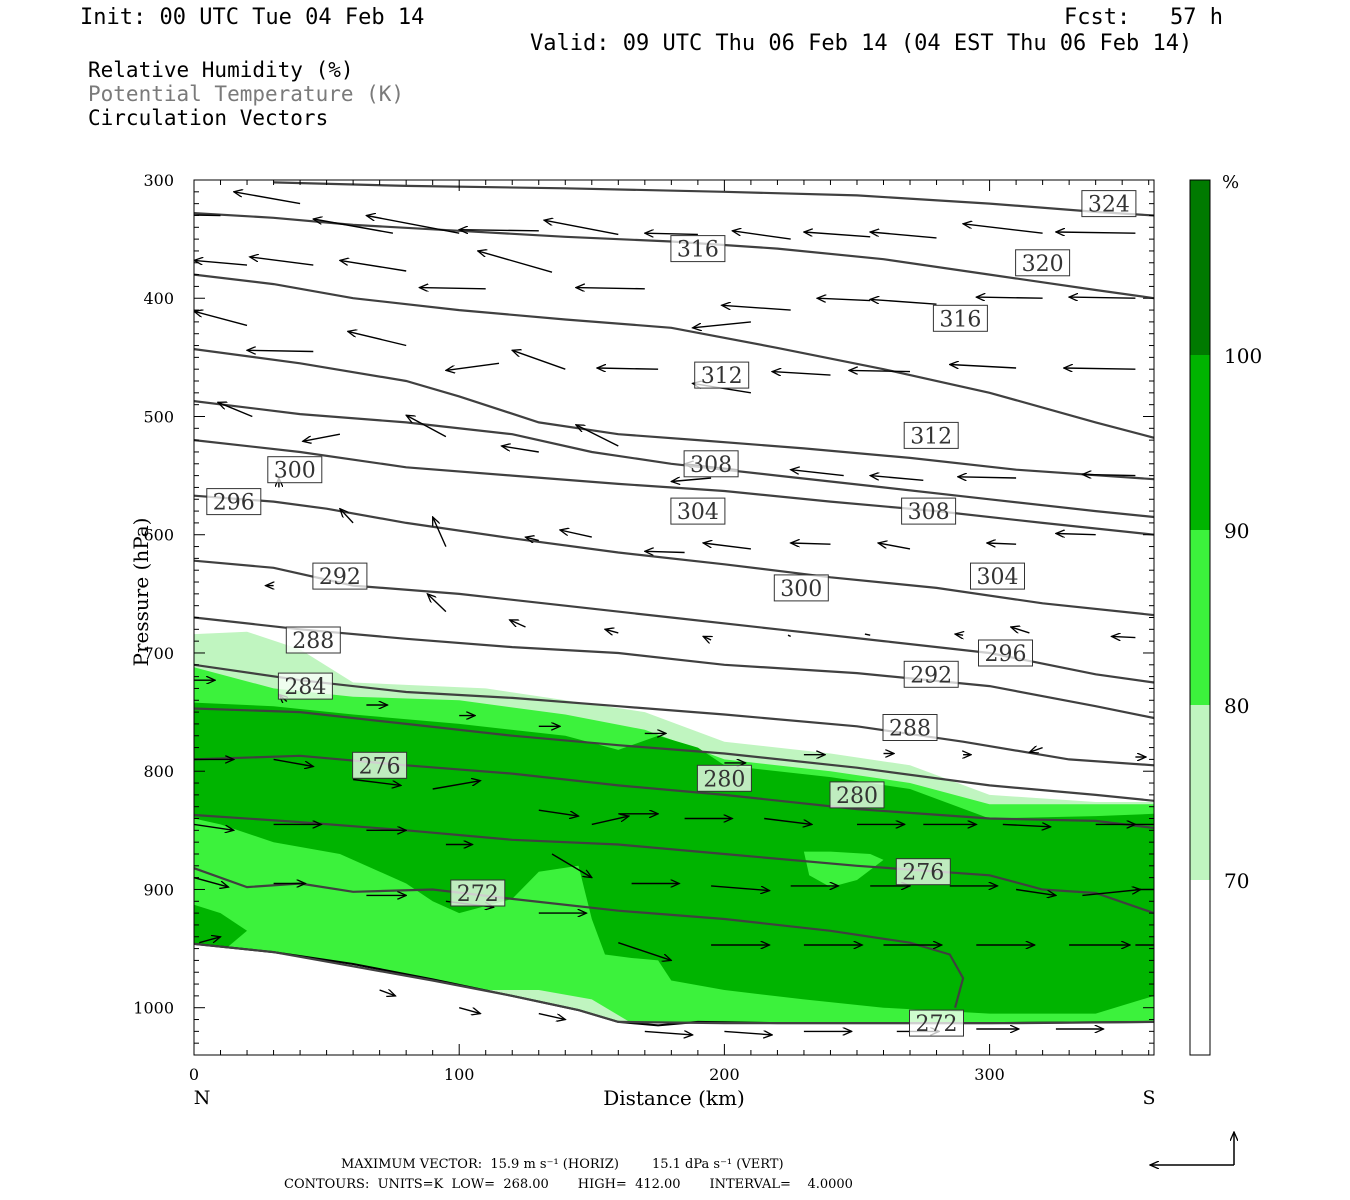 Image resolution: width=1350 pixels, height=1200 pixels. What do you see at coordinates (141, 592) in the screenshot?
I see `y-axis-label: Pressure (hPa)` at bounding box center [141, 592].